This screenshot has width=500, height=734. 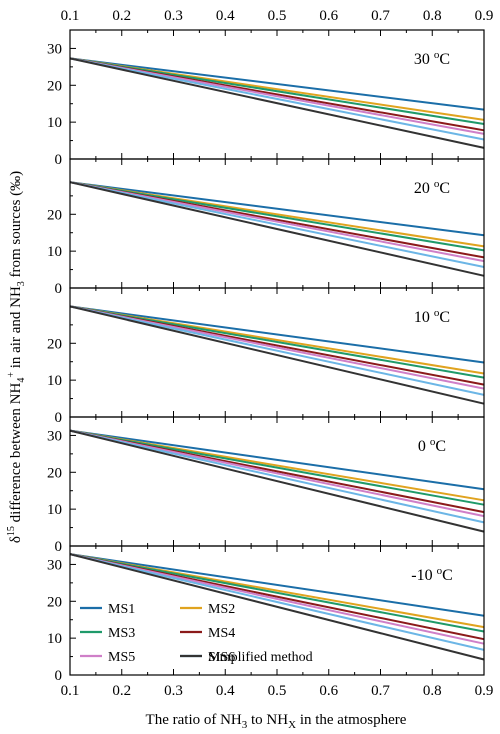 I want to click on panel-temperature-label: -10 oC, so click(x=432, y=574).